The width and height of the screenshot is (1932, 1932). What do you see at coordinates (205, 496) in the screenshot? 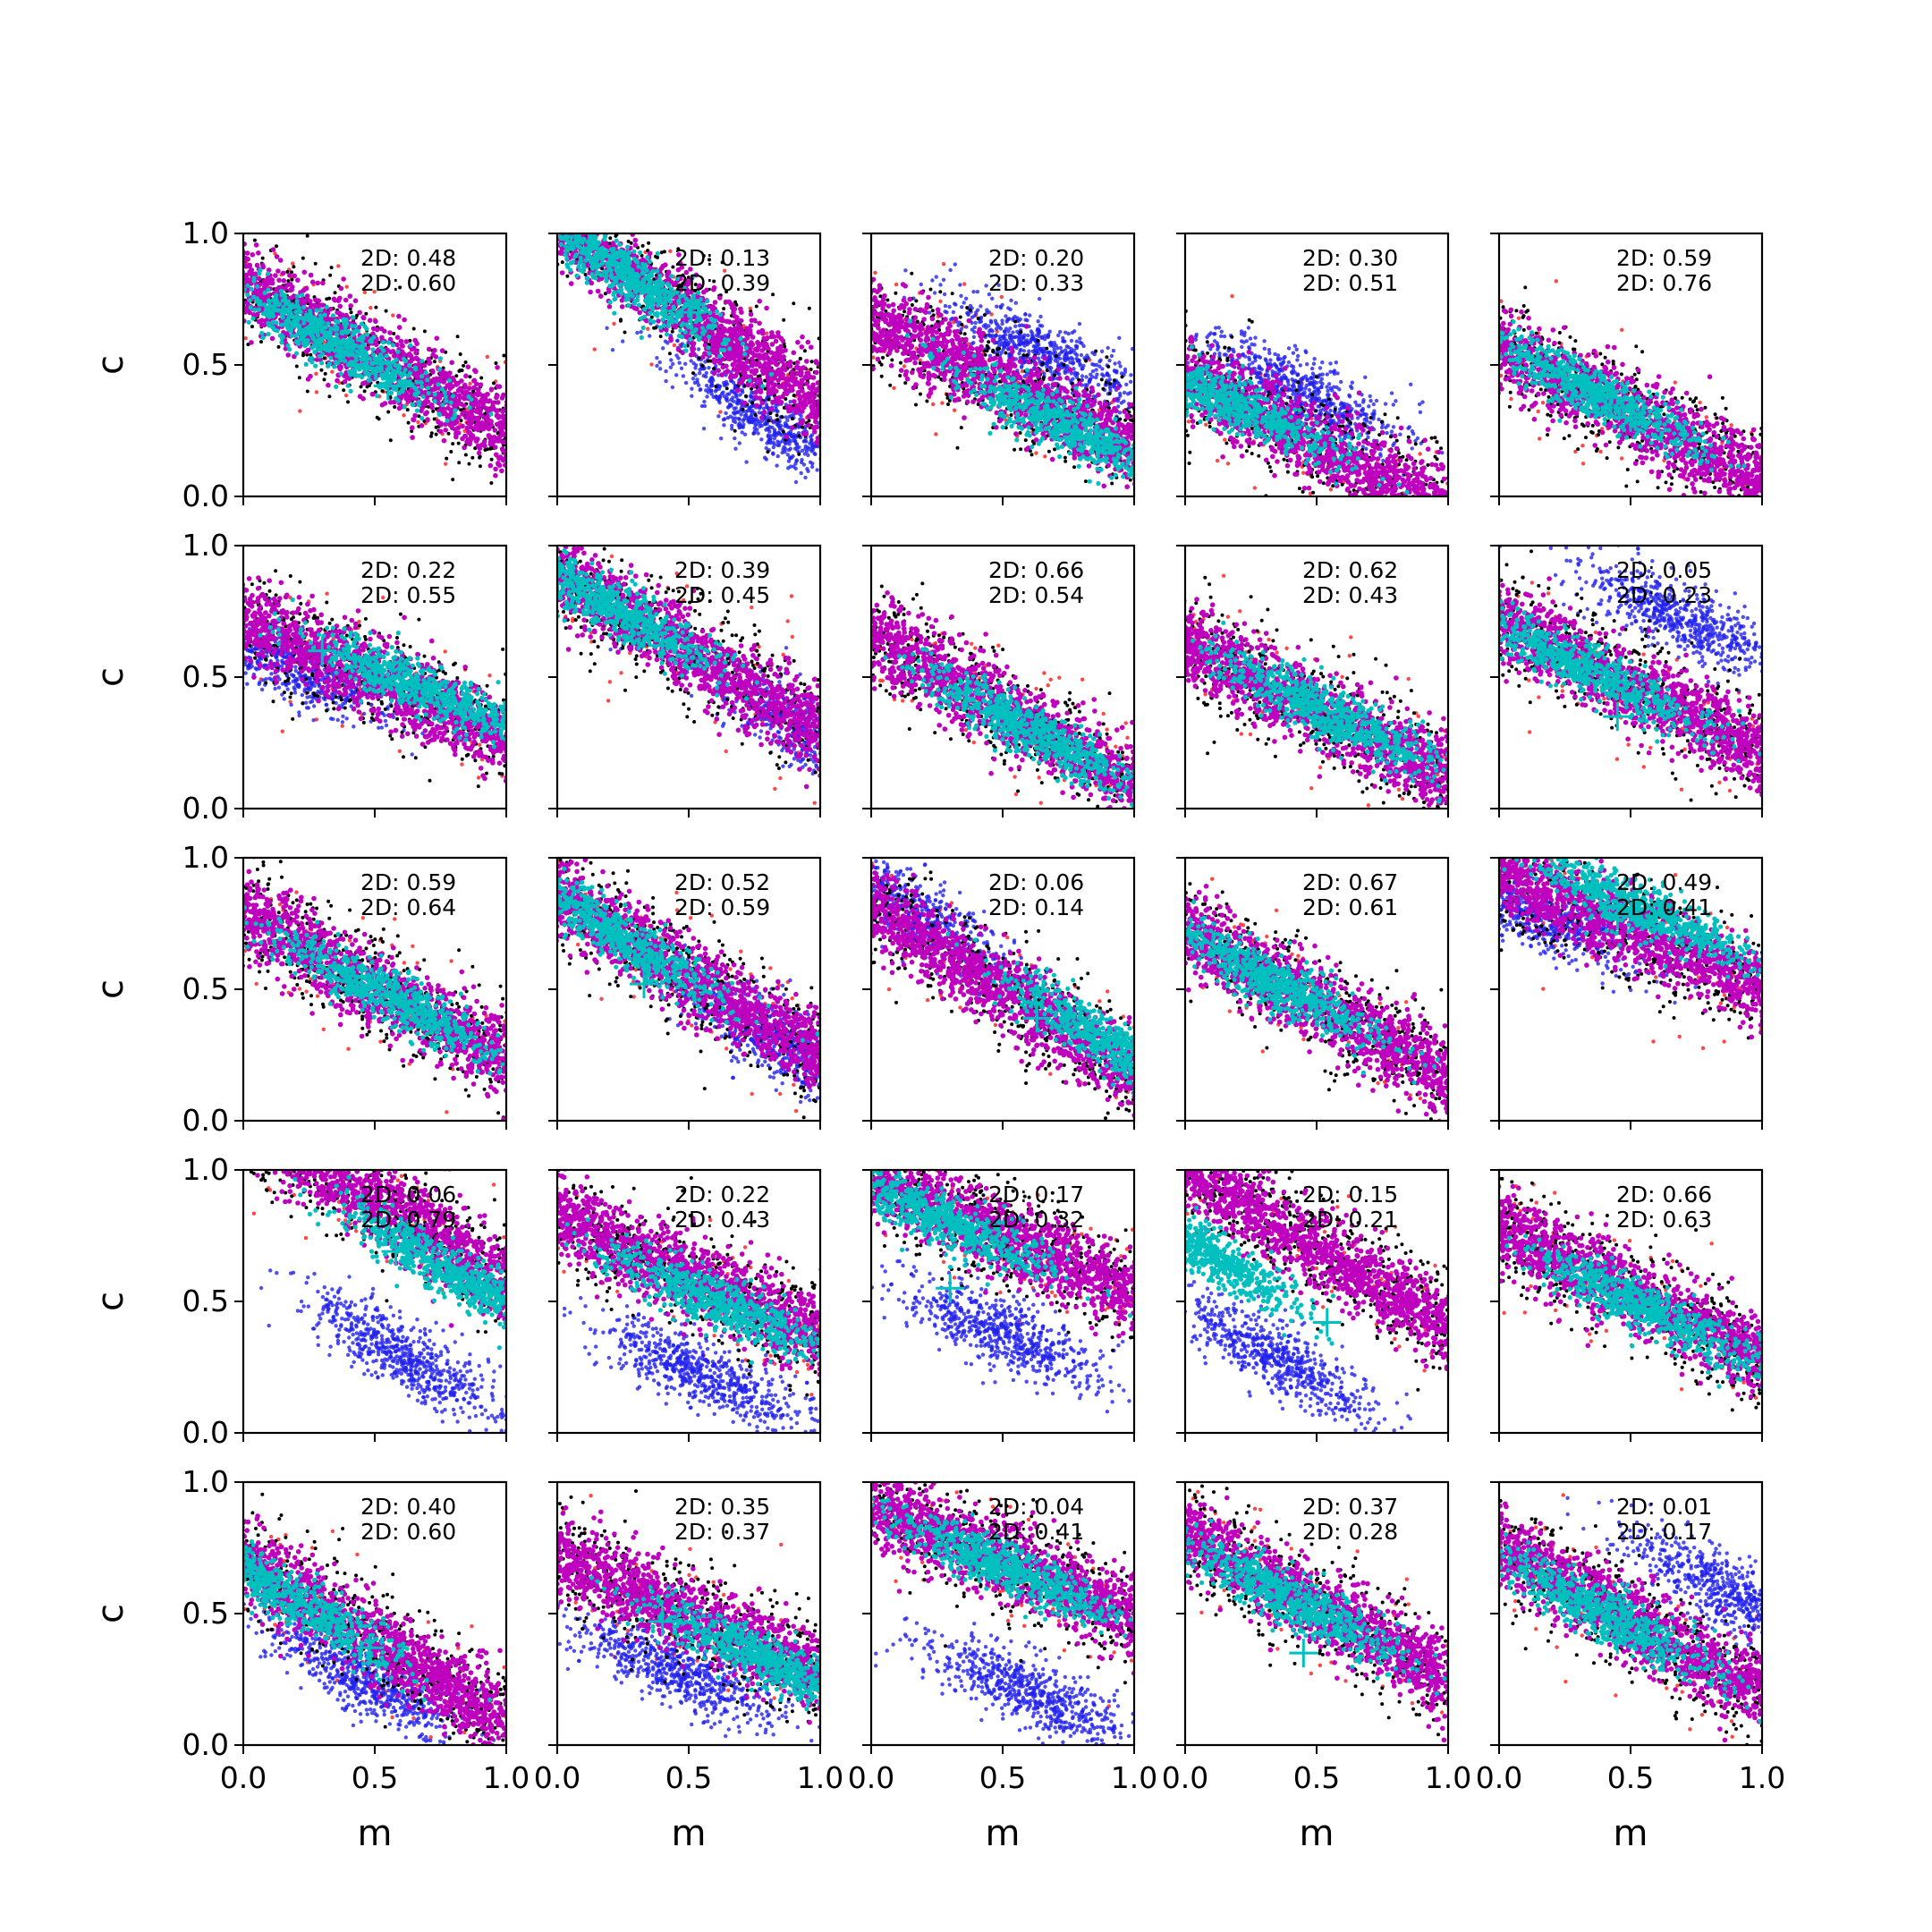
I see `y-tick-label: 0.0` at bounding box center [205, 496].